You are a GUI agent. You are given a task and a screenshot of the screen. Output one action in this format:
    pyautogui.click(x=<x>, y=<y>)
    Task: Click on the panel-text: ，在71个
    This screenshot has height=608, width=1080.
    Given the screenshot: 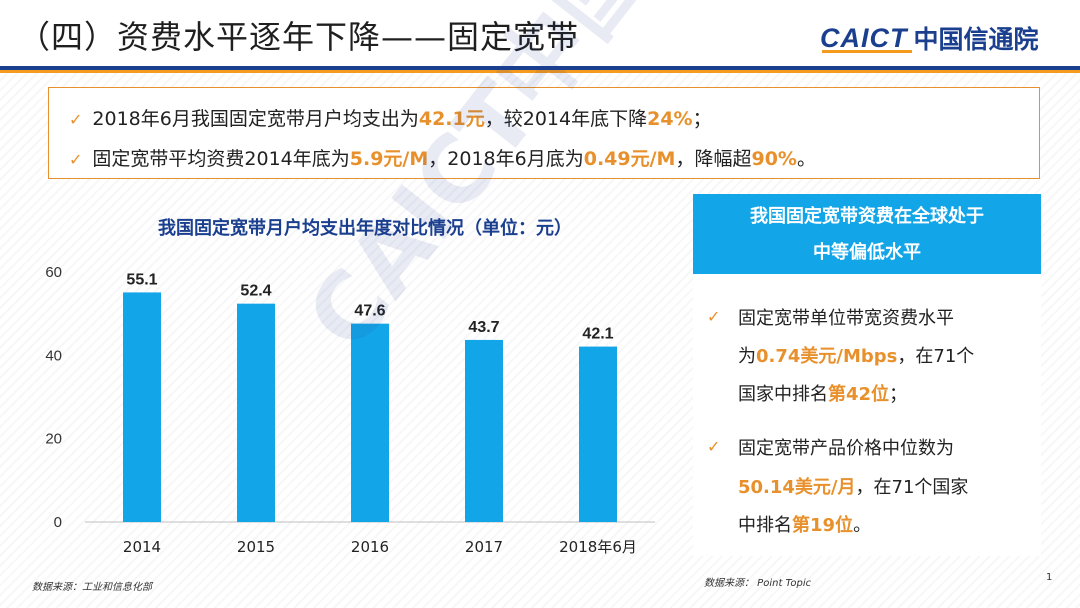 What is the action you would take?
    pyautogui.click(x=936, y=356)
    